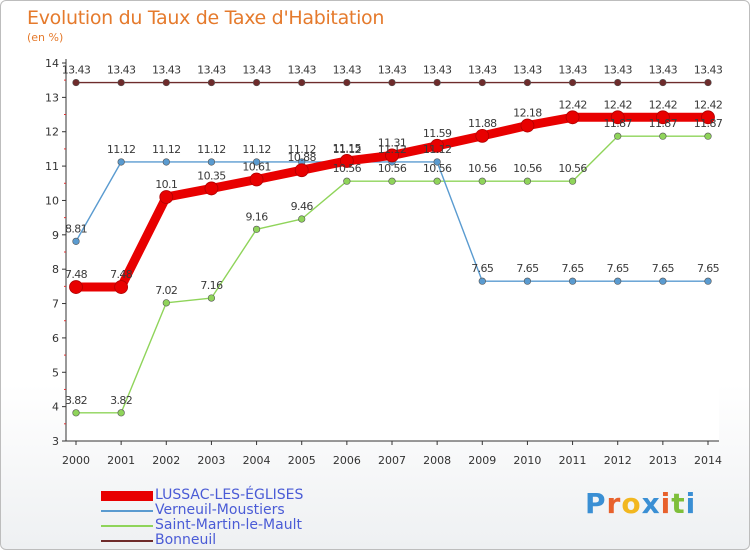  Describe the element at coordinates (437, 133) in the screenshot. I see `data-label-lussac-les-glises: 11.59` at that location.